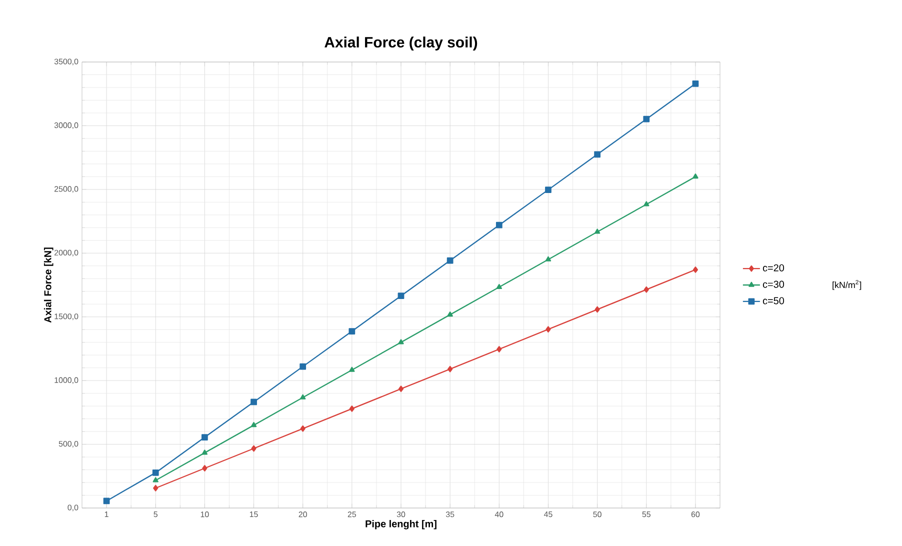 This screenshot has height=546, width=902. I want to click on legend-label: c=50, so click(773, 300).